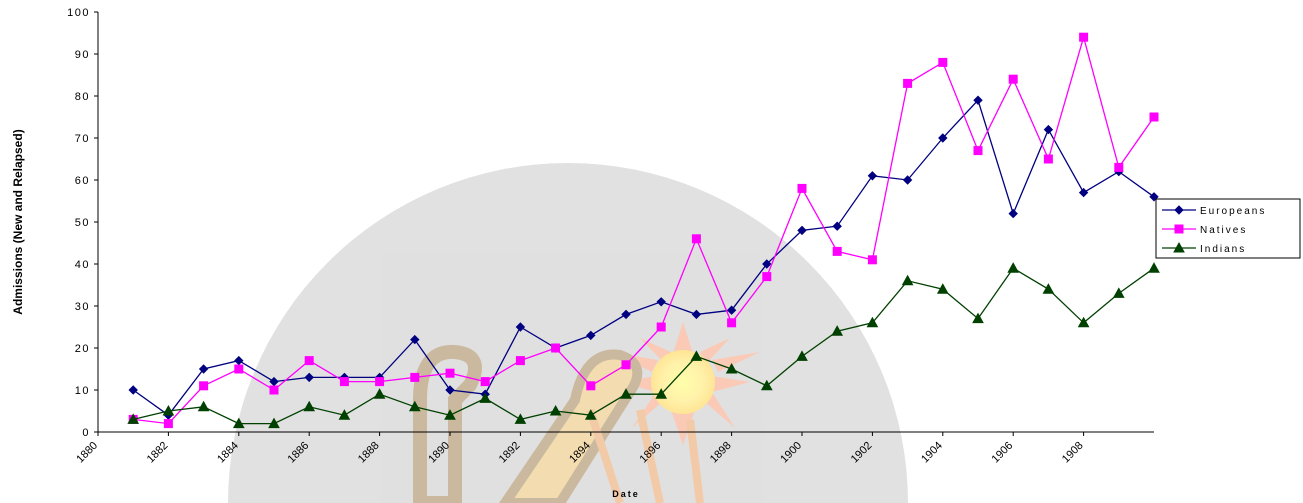 This screenshot has height=503, width=1303. What do you see at coordinates (1233, 211) in the screenshot?
I see `legend-label-europeans: Europeans` at bounding box center [1233, 211].